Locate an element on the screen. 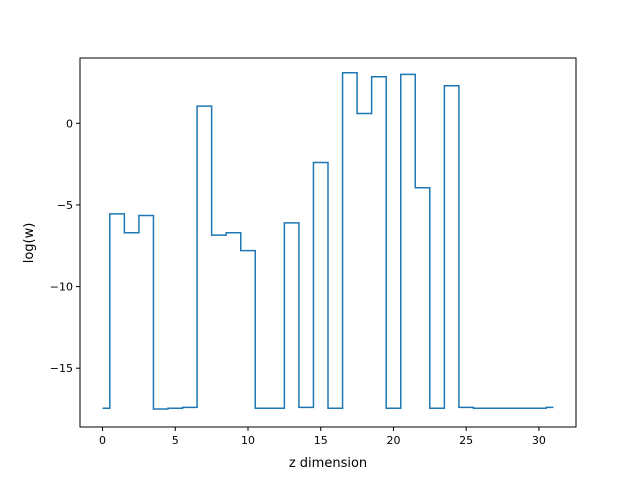 Image resolution: width=640 pixels, height=485 pixels. x-tick-label: 15 is located at coordinates (321, 440).